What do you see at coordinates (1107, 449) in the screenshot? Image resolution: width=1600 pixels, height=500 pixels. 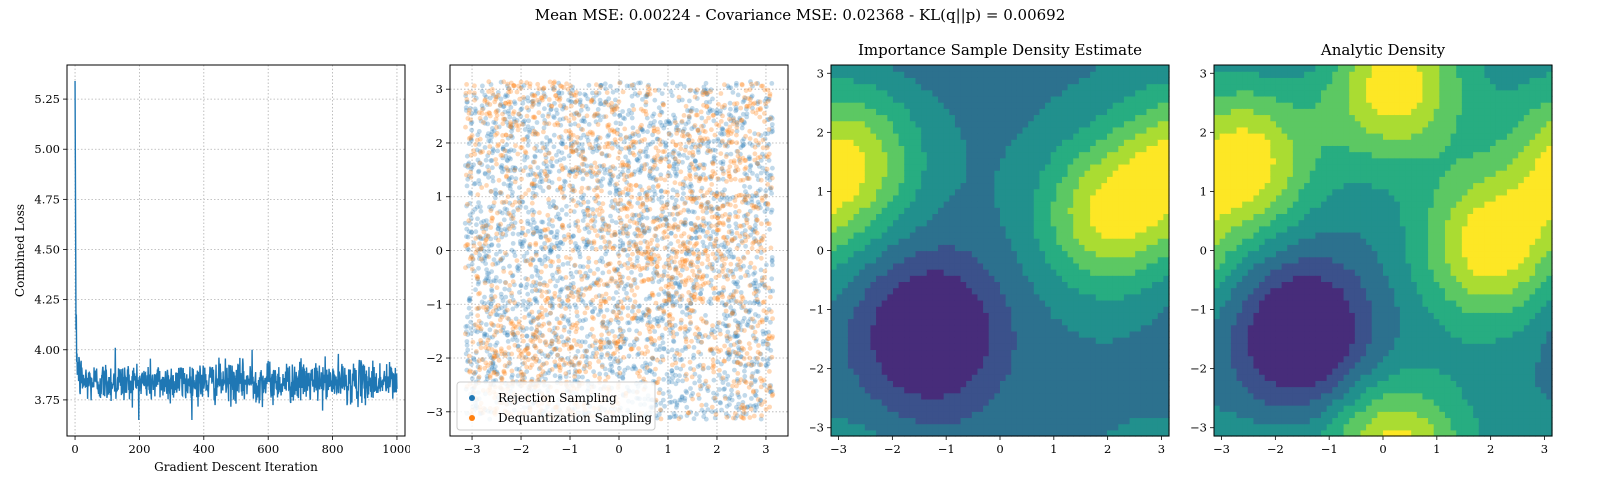 I see `x-tick-label: 2` at bounding box center [1107, 449].